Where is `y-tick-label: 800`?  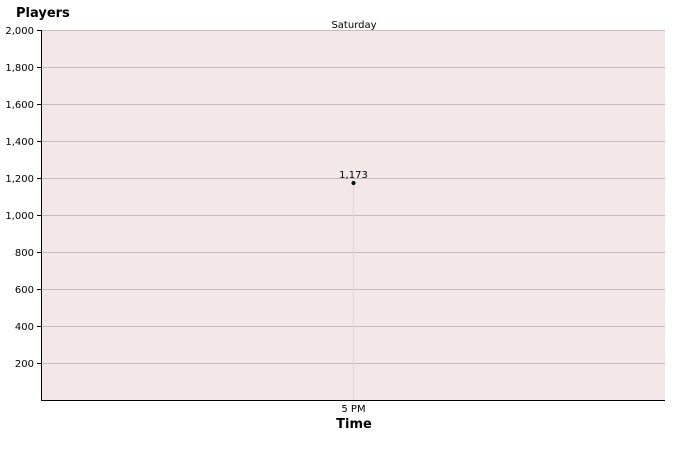 y-tick-label: 800 is located at coordinates (24, 253).